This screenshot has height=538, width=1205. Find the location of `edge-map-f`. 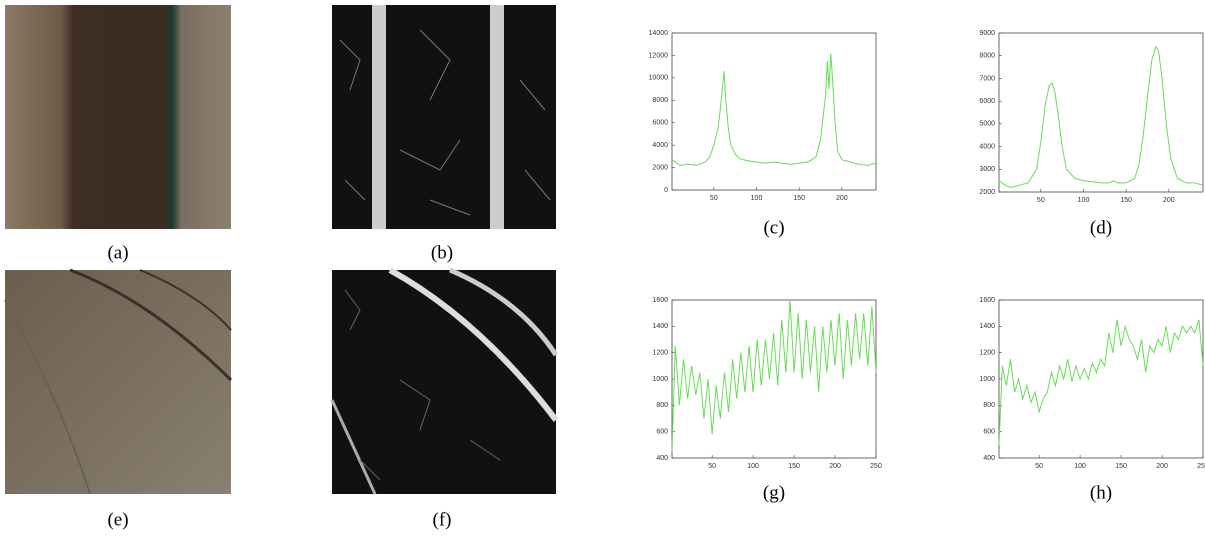

edge-map-f is located at coordinates (444, 381).